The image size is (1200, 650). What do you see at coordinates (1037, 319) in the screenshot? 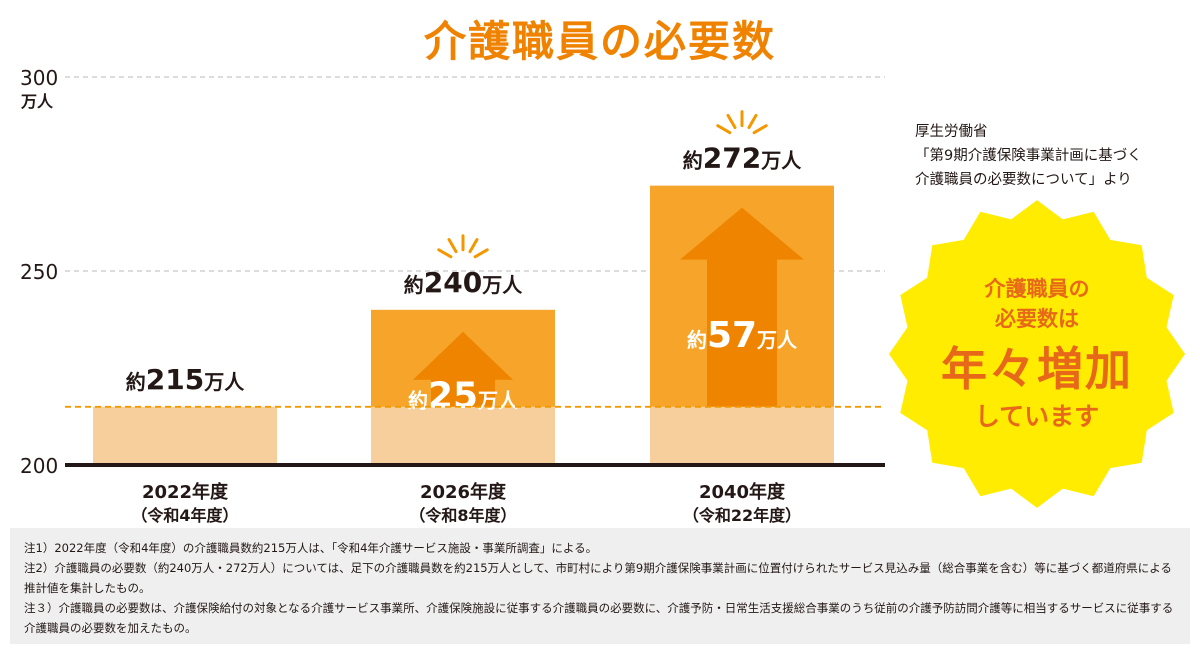
I see `badge-line-2: 必要数は` at bounding box center [1037, 319].